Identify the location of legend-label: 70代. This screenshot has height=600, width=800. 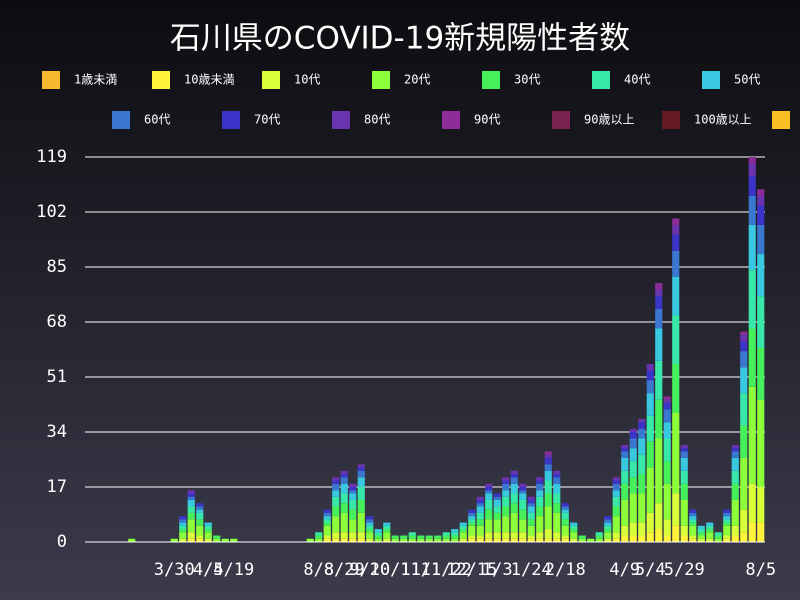
(267, 120).